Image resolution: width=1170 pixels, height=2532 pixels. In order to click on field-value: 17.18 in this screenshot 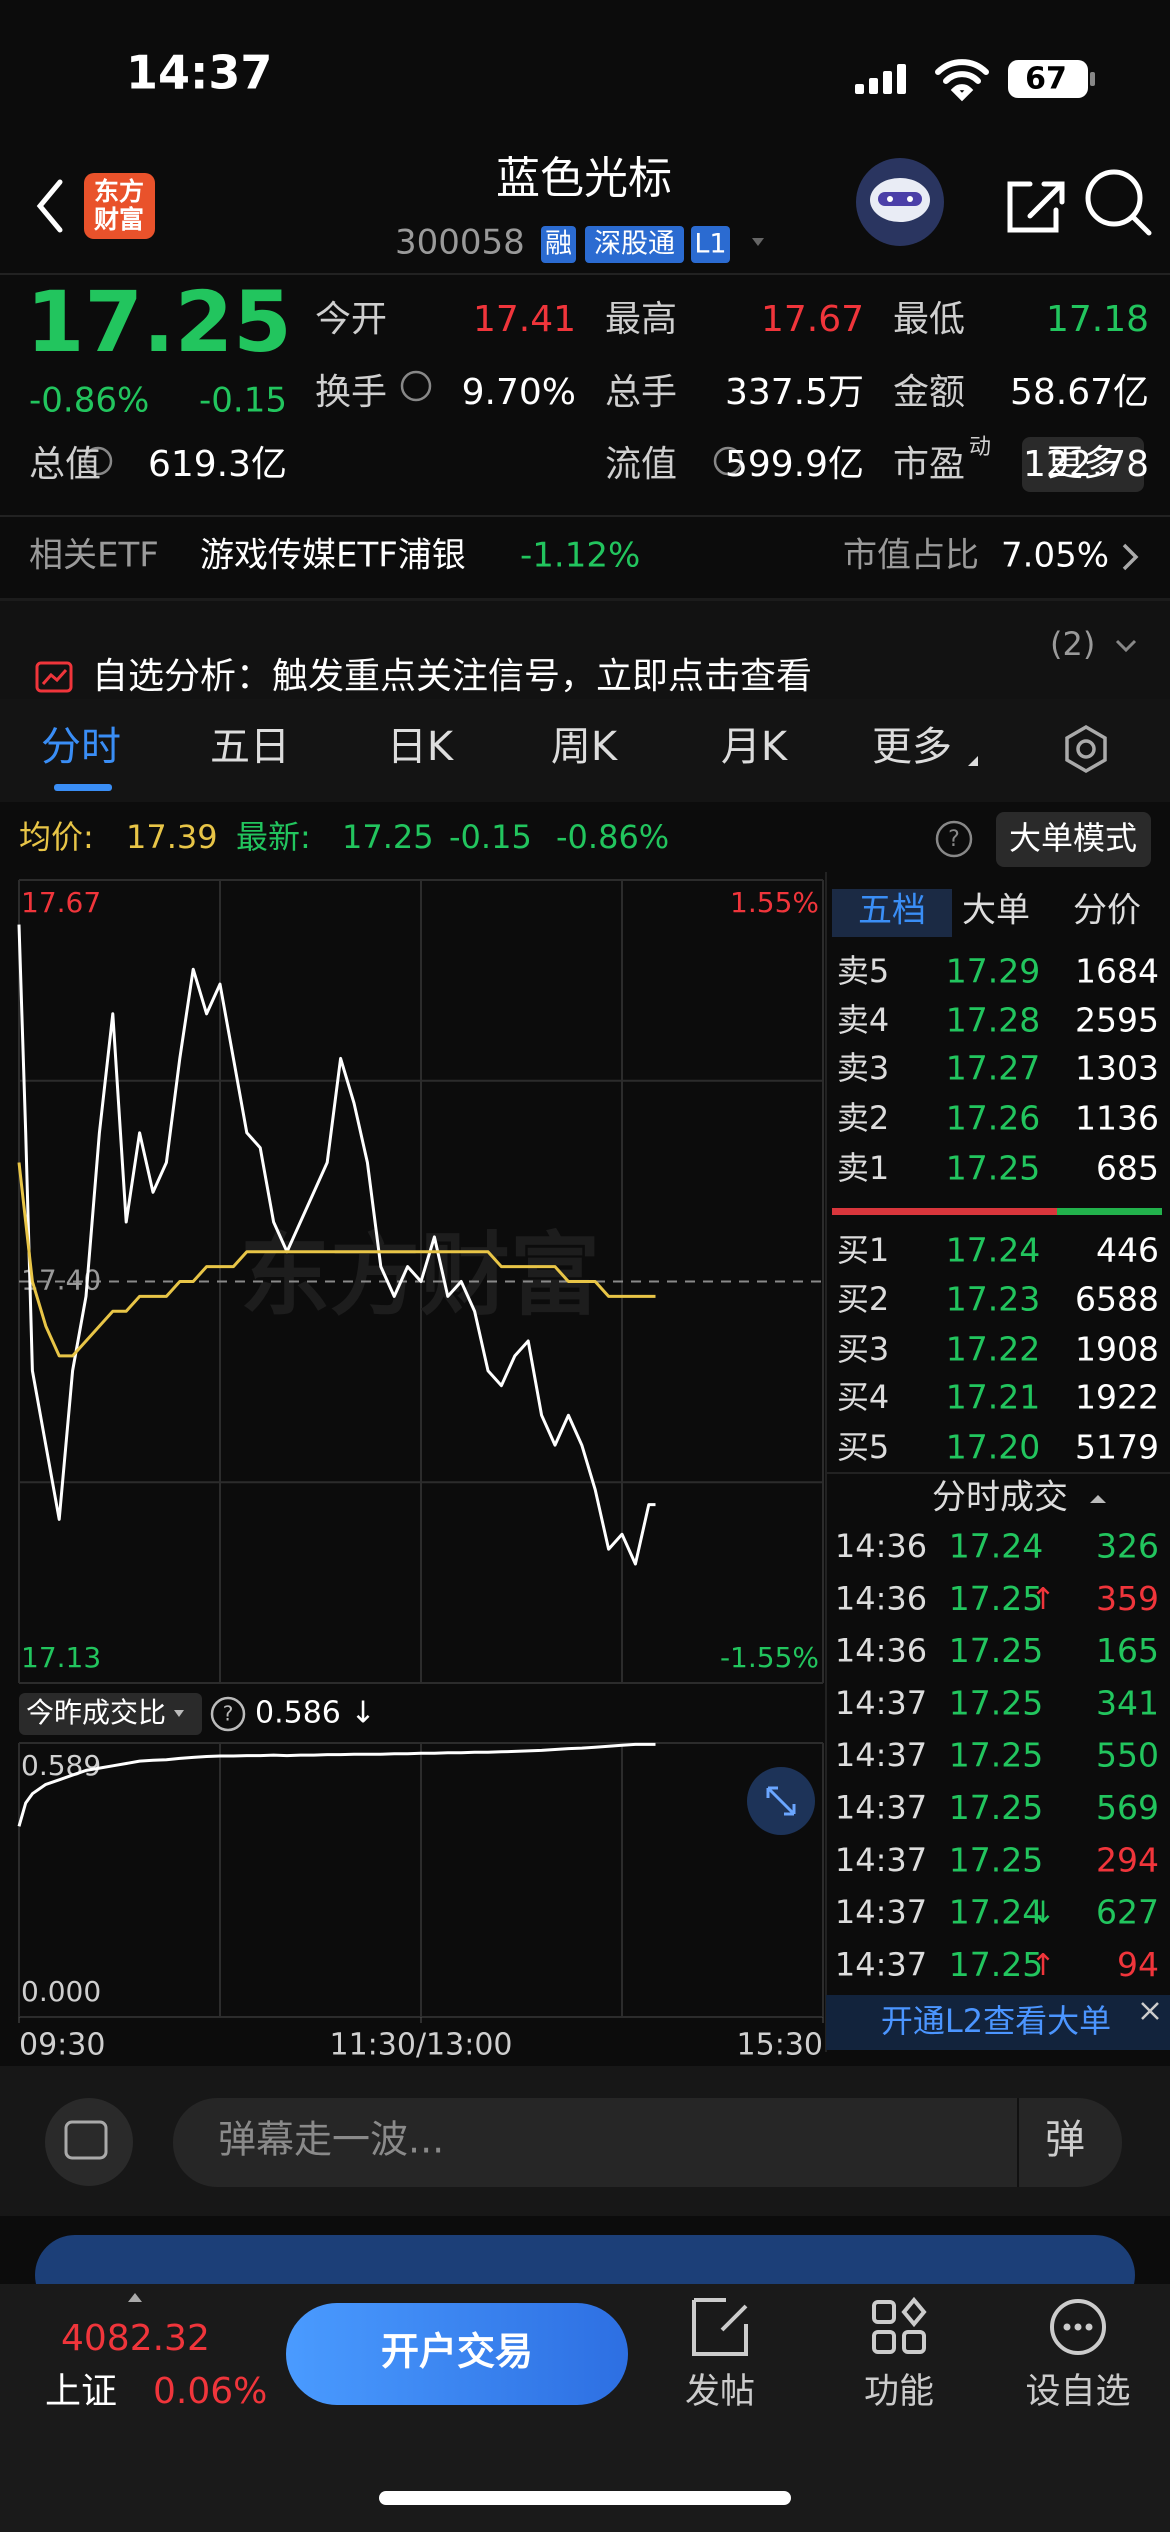, I will do `click(1097, 319)`.